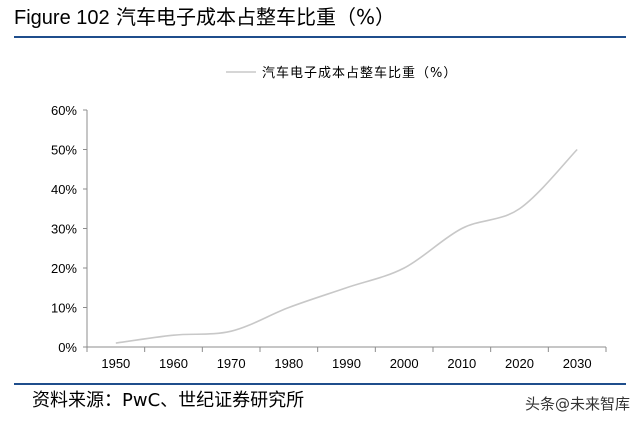 The height and width of the screenshot is (423, 640). I want to click on y-tick-label: 20%, so click(64, 268).